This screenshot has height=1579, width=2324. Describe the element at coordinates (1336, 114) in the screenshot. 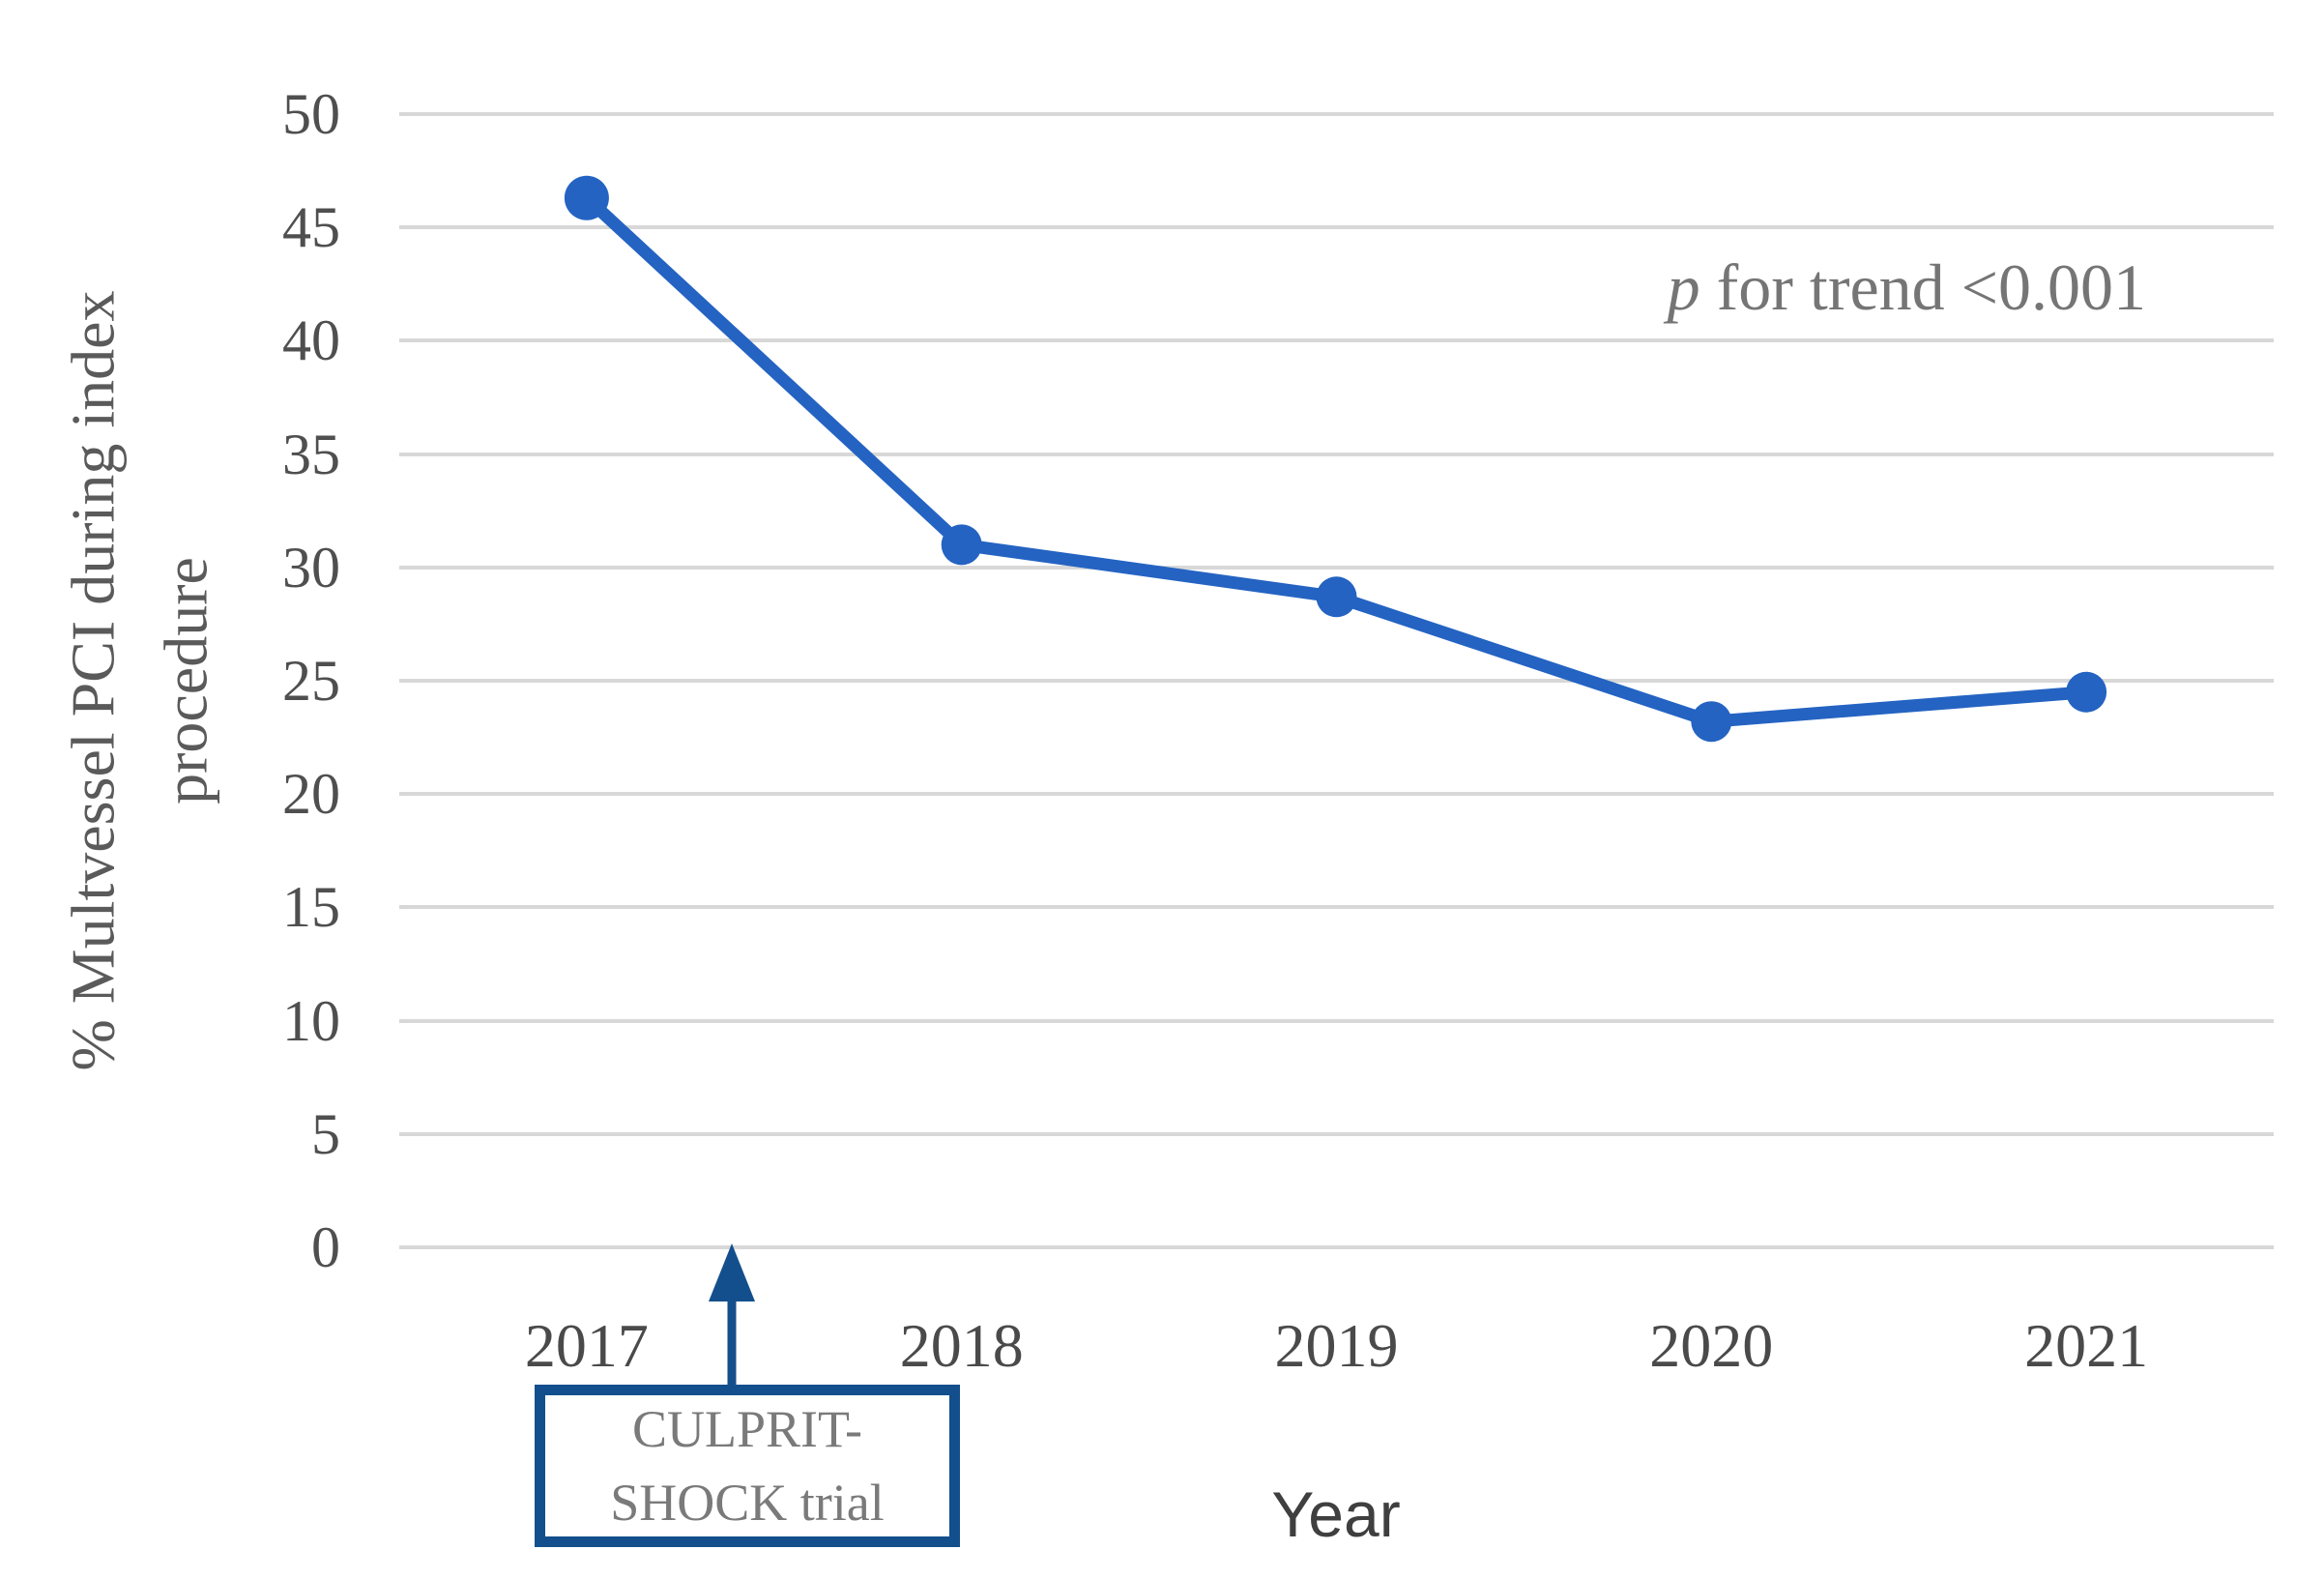

I see `gridline-y50` at that location.